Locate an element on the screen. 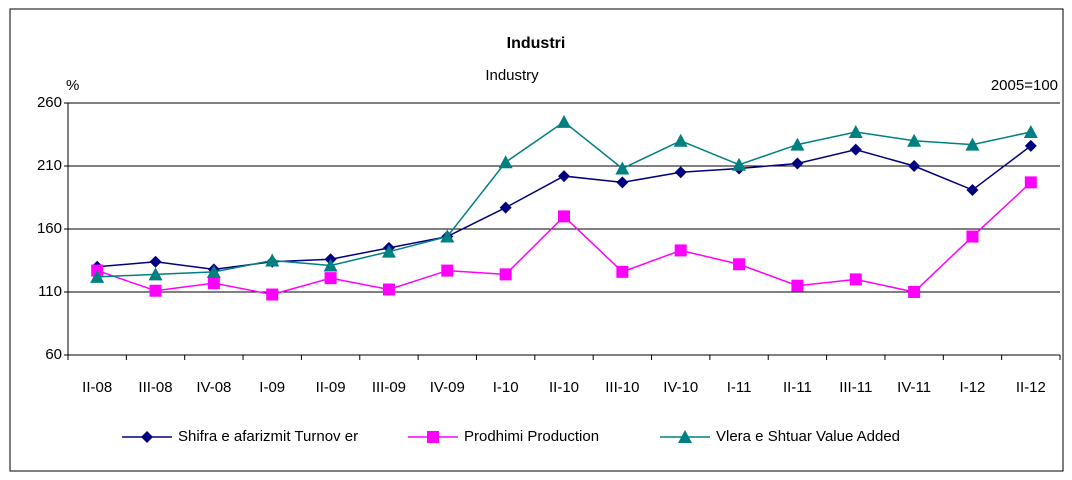  x-tick-label: IV-11 is located at coordinates (914, 387).